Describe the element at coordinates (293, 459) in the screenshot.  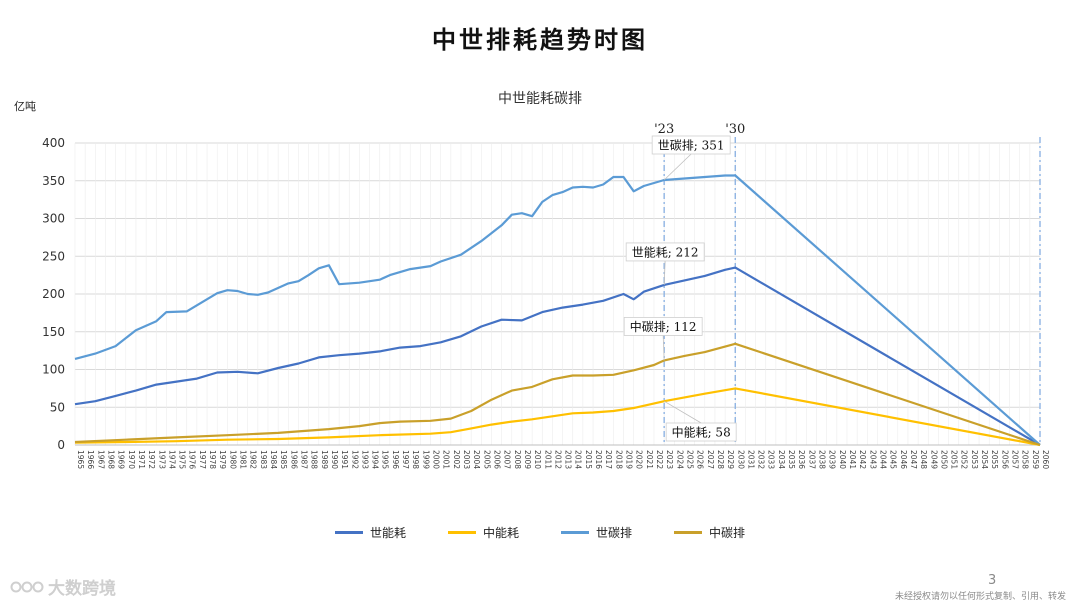
I see `x-tick-label: 1986` at that location.